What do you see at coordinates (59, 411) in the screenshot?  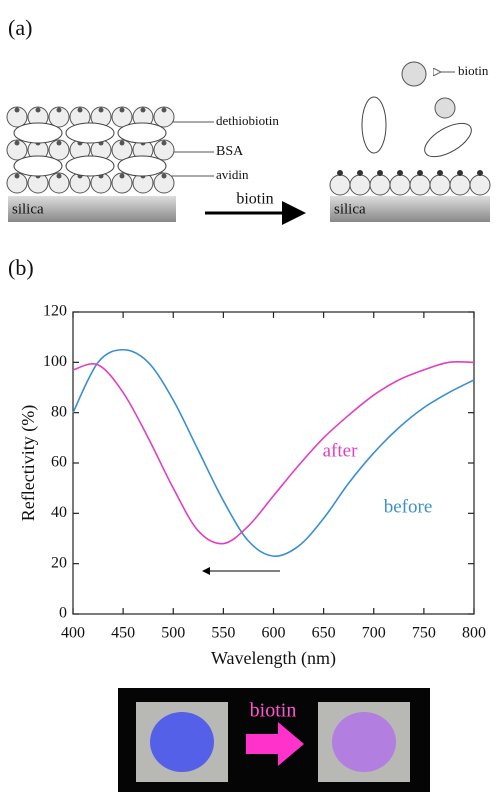 I see `y-tick-label: 80` at bounding box center [59, 411].